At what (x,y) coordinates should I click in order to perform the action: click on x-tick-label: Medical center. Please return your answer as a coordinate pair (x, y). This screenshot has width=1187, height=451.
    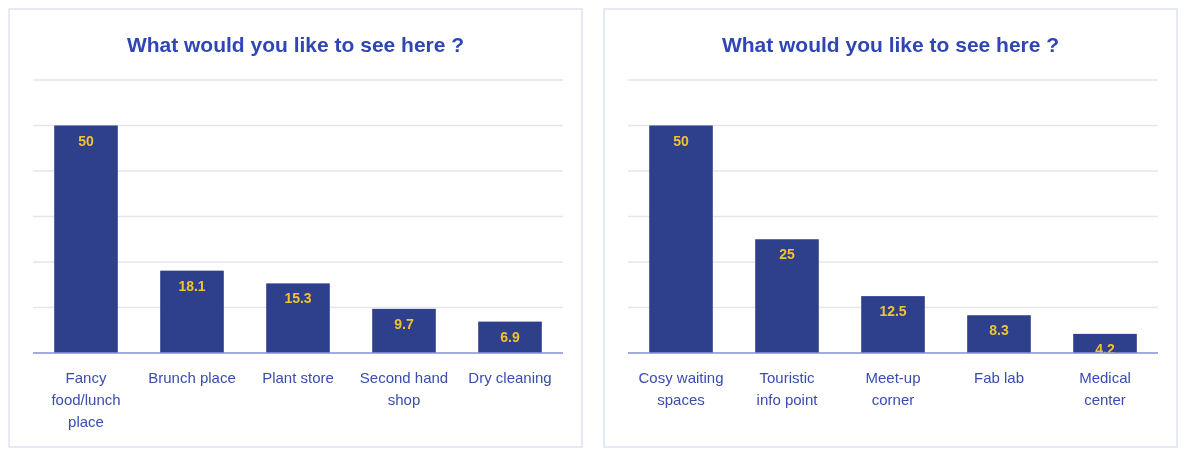
    Looking at the image, I should click on (1105, 388).